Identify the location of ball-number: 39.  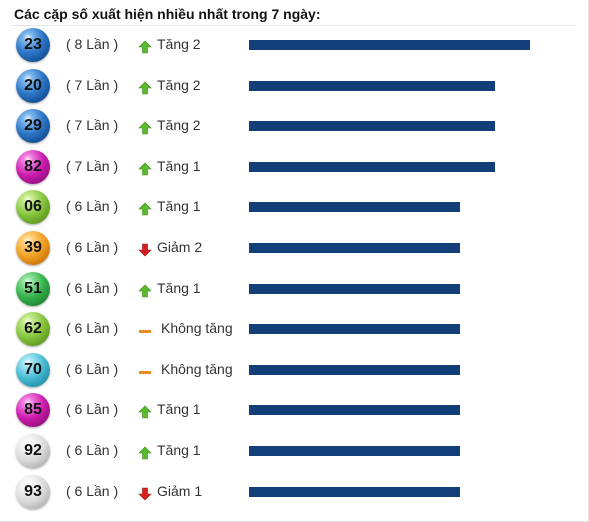
(33, 247).